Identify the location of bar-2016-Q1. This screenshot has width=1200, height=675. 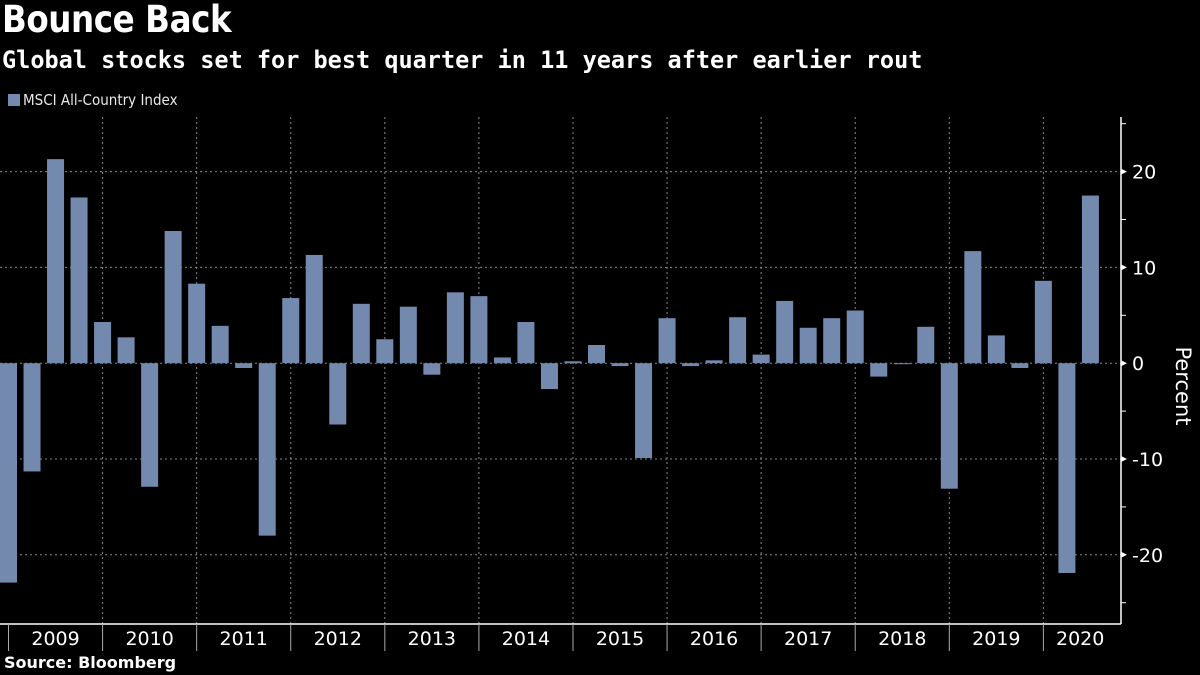
(691, 365).